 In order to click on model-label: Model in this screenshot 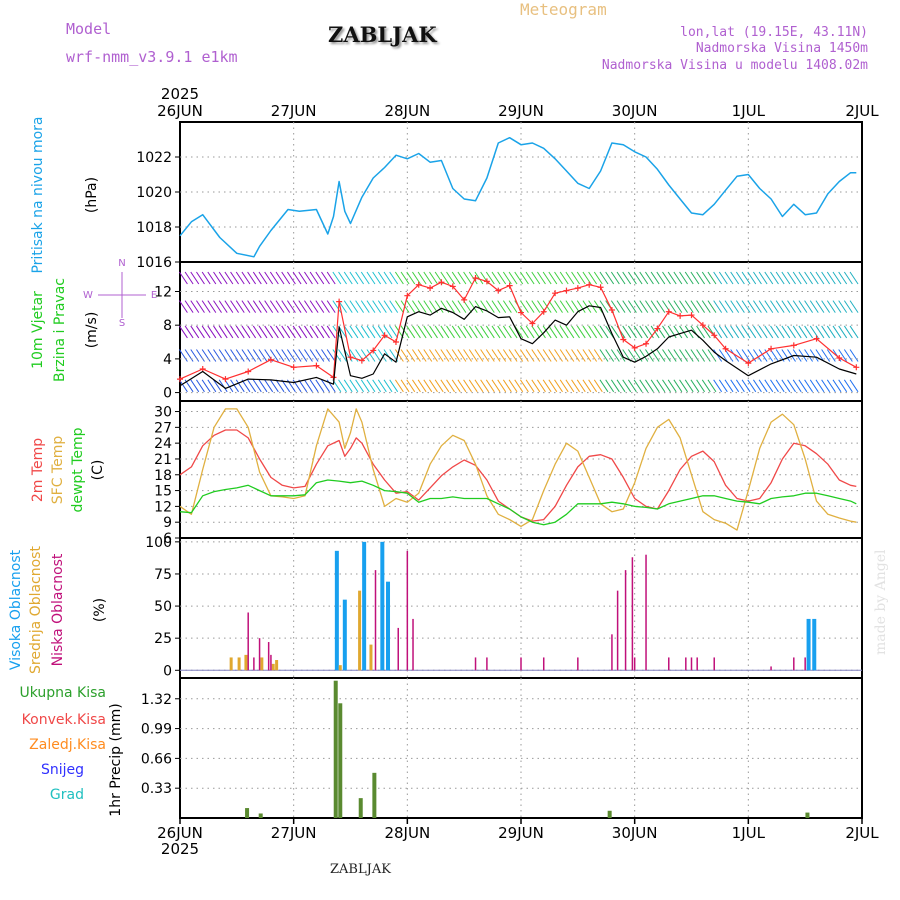, I will do `click(89, 29)`.